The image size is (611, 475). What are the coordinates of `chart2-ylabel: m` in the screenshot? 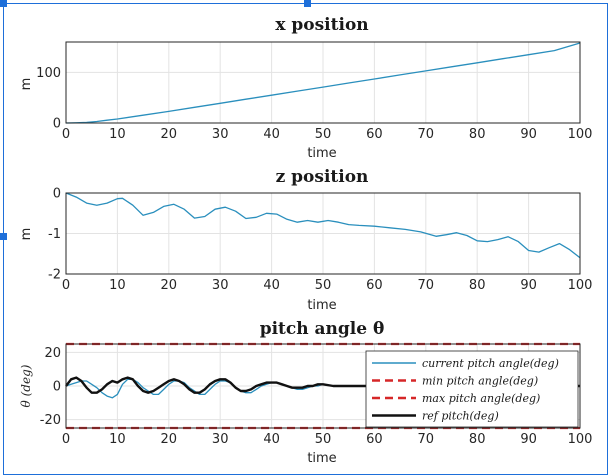 It's located at (26, 234).